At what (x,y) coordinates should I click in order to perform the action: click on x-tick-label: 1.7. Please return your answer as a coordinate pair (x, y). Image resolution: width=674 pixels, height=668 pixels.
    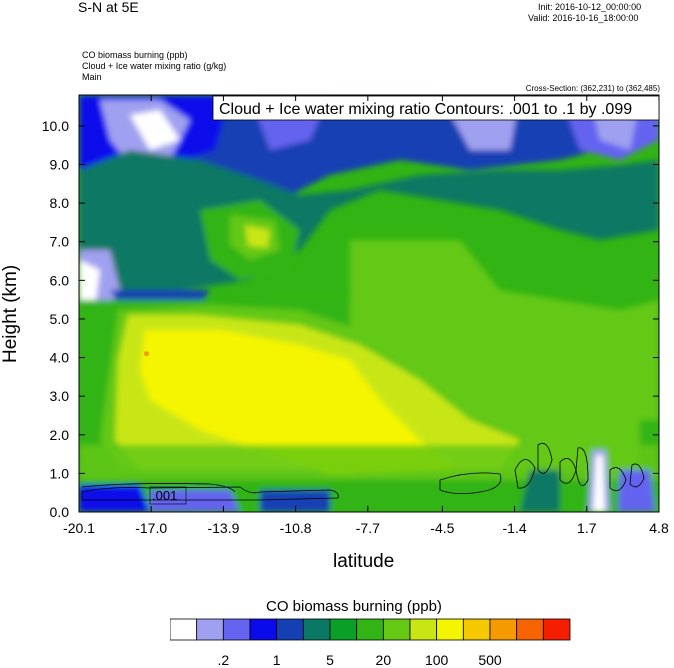
    Looking at the image, I should click on (587, 528).